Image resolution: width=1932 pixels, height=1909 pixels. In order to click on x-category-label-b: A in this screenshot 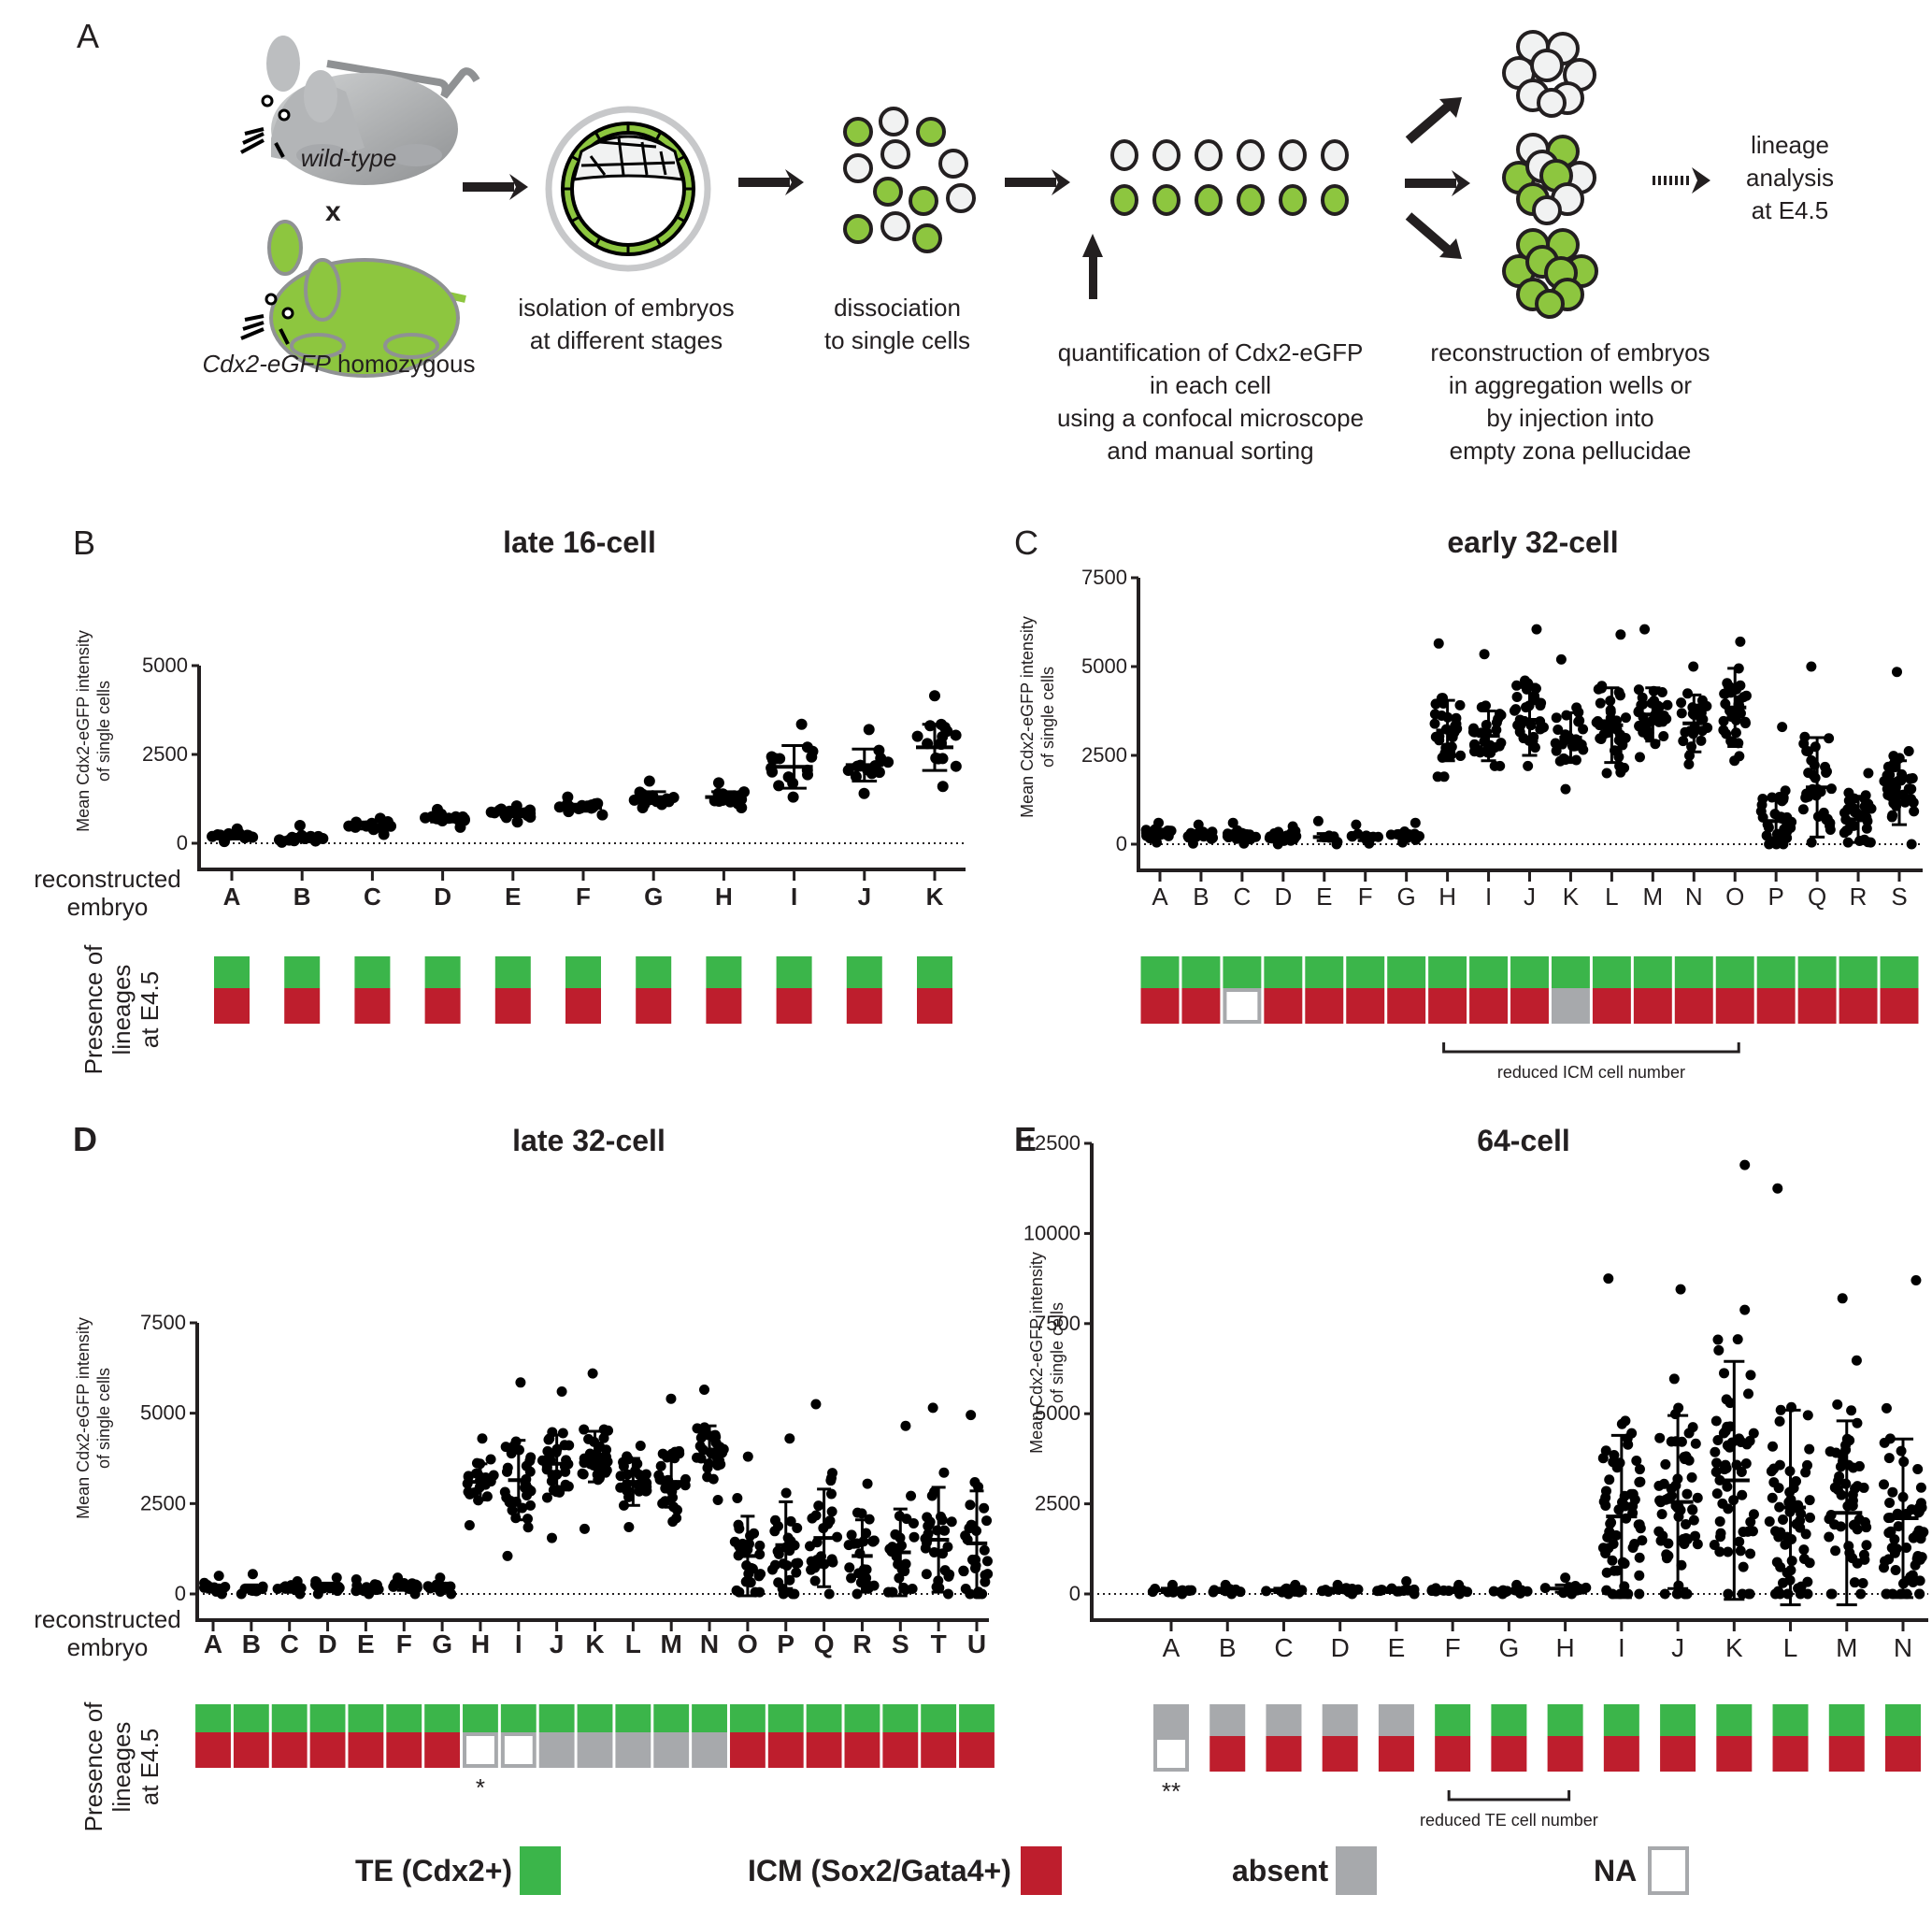, I will do `click(232, 897)`.